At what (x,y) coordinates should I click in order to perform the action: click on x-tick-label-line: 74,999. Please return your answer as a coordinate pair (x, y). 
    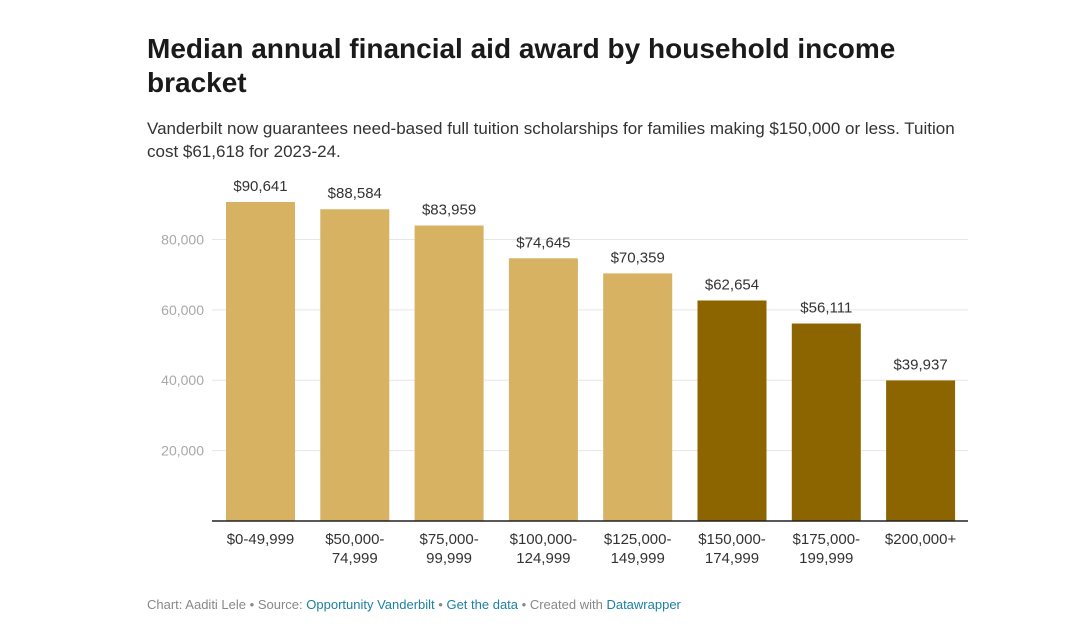
    Looking at the image, I should click on (355, 558).